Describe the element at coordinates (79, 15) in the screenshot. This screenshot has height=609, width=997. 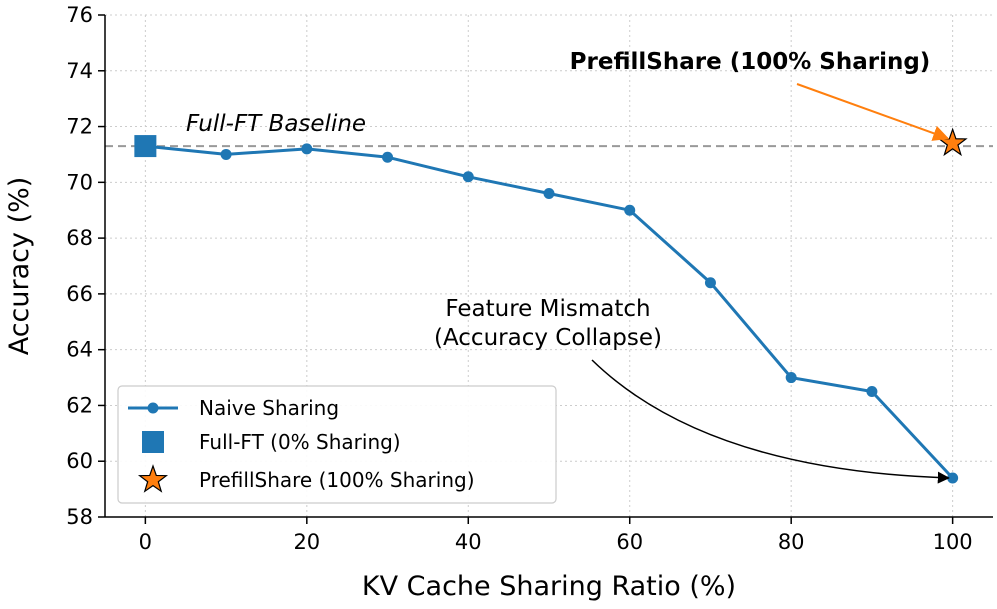
I see `y-tick-label: 76` at that location.